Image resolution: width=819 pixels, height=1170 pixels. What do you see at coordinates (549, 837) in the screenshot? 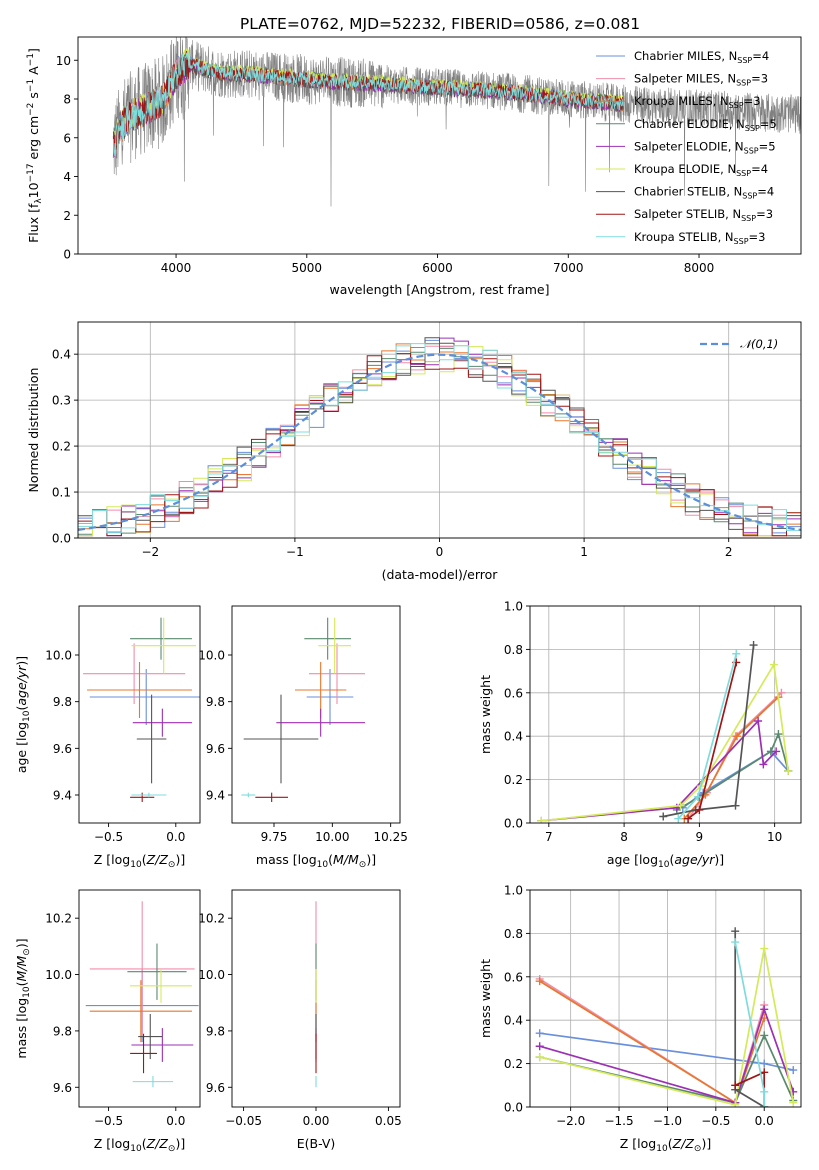
I see `x-tick-label: 7` at bounding box center [549, 837].